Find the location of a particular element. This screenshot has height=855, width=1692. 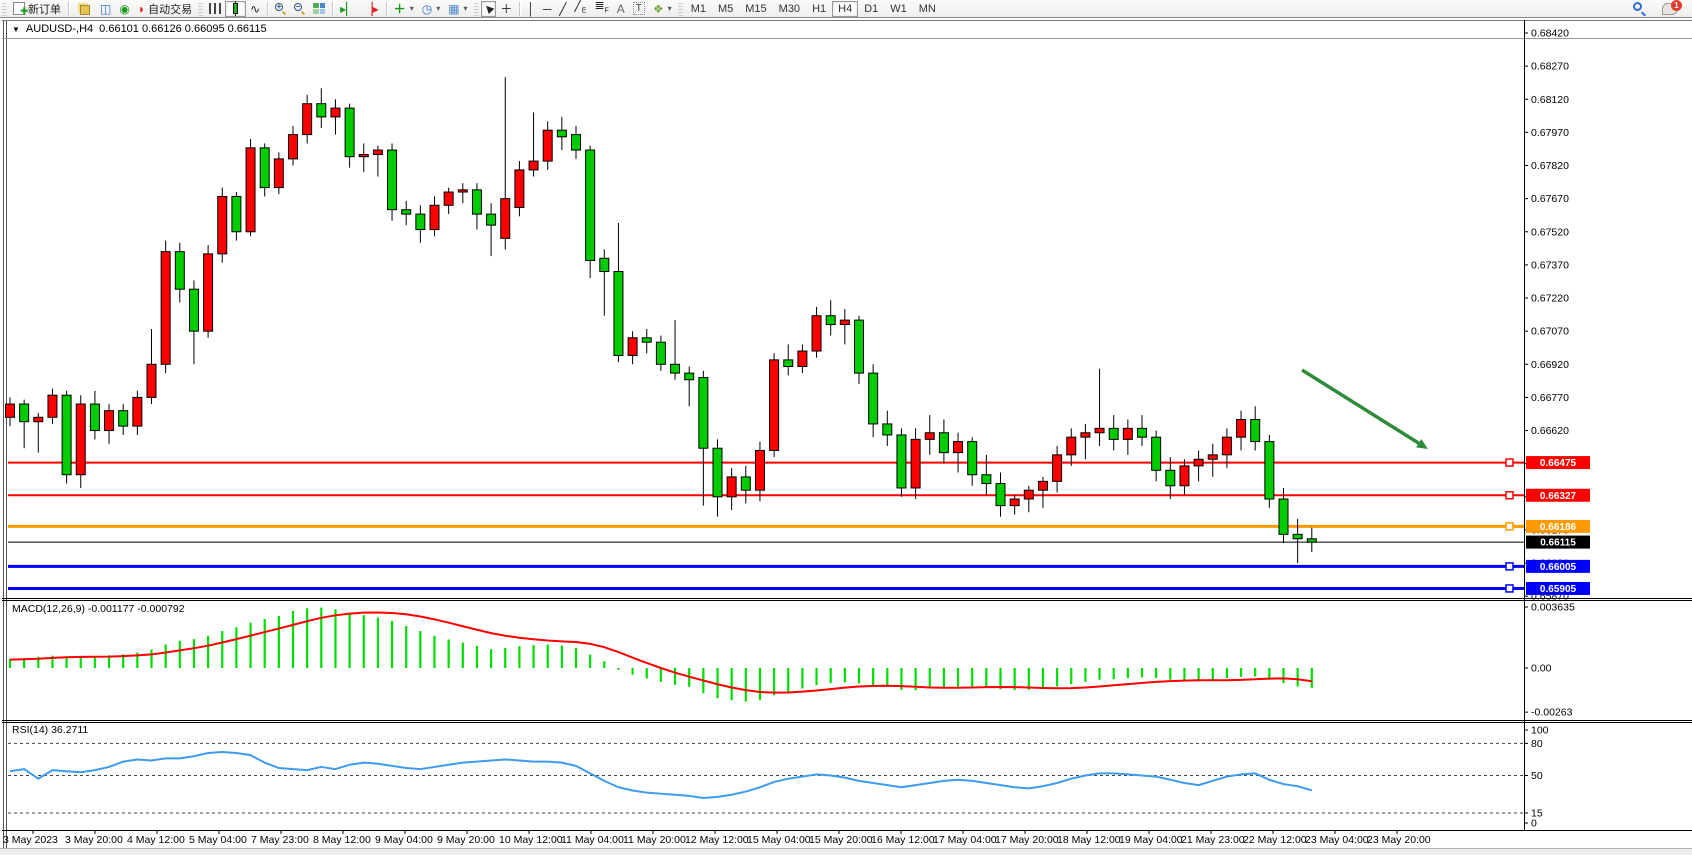

cube-icon is located at coordinates (85, 9).